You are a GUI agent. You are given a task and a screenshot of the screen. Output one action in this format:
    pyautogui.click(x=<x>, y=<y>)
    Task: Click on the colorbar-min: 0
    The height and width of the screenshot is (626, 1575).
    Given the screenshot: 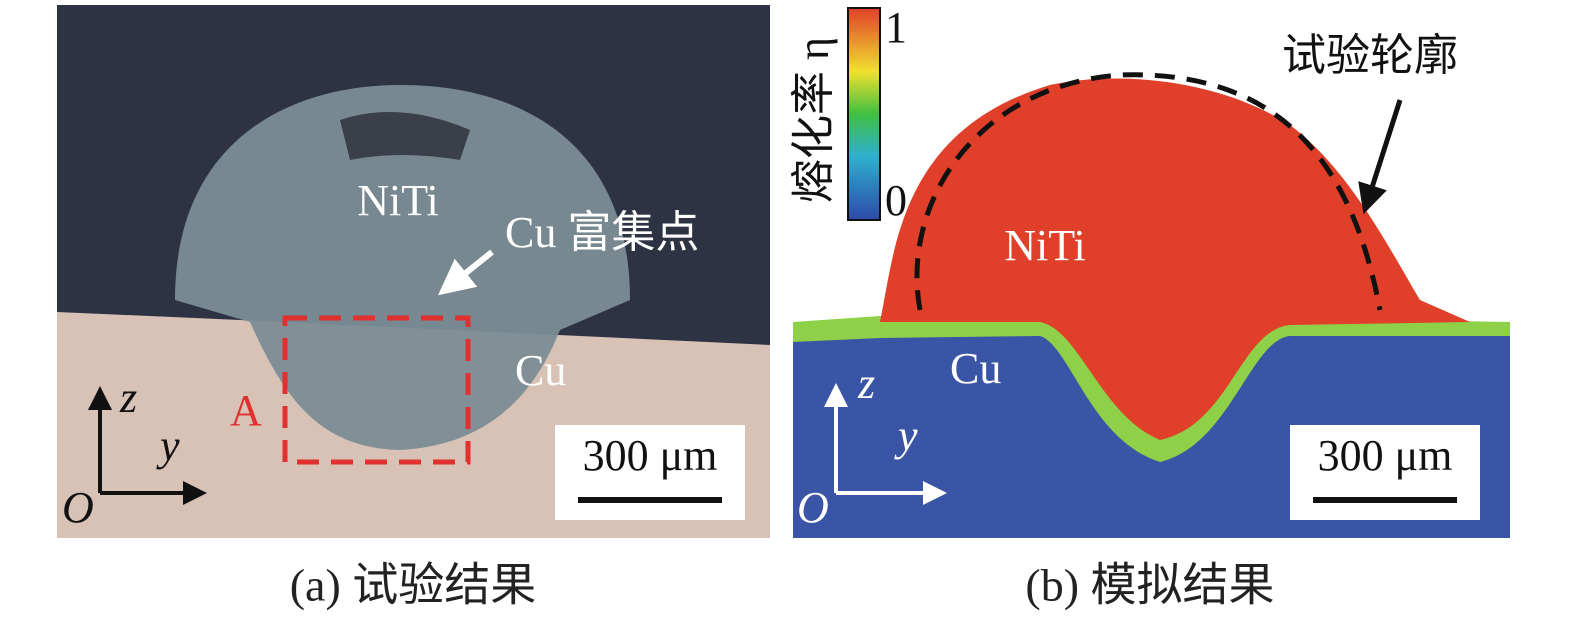 What is the action you would take?
    pyautogui.click(x=896, y=200)
    